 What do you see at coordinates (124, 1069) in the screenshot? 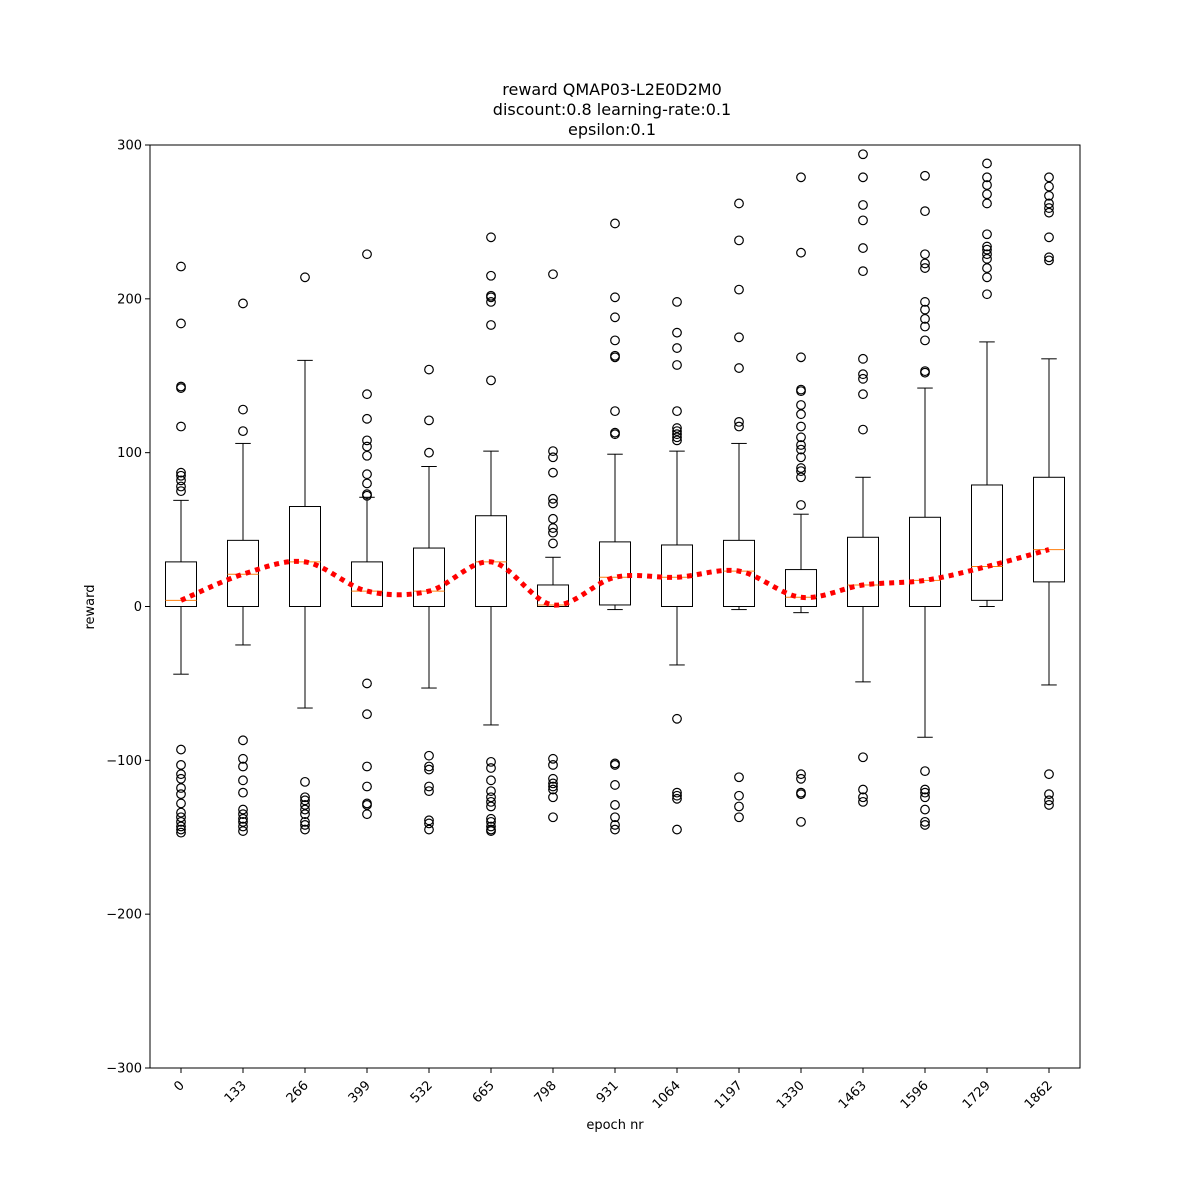
I see `y-tick-label: −300` at bounding box center [124, 1069].